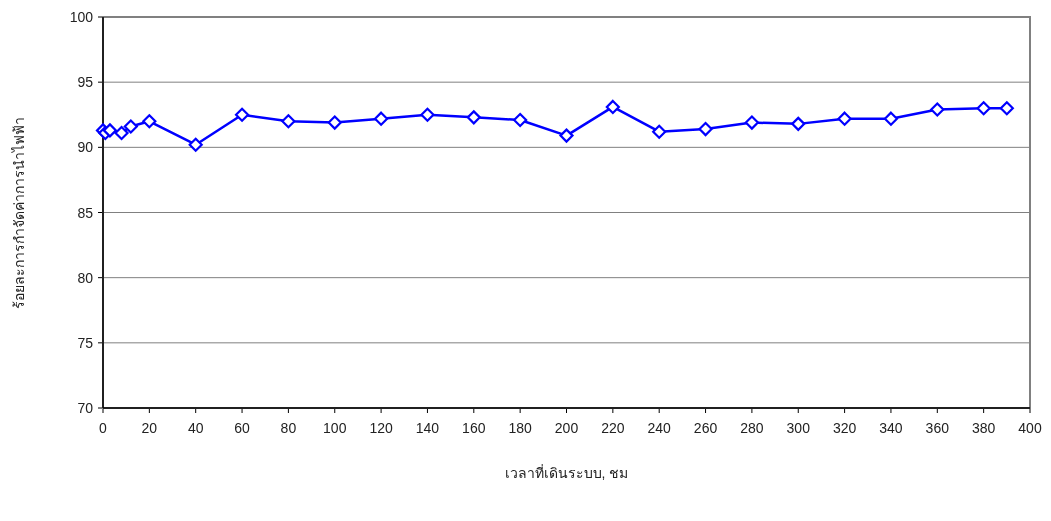 The width and height of the screenshot is (1051, 521). I want to click on y-tick-label: 90, so click(85, 147).